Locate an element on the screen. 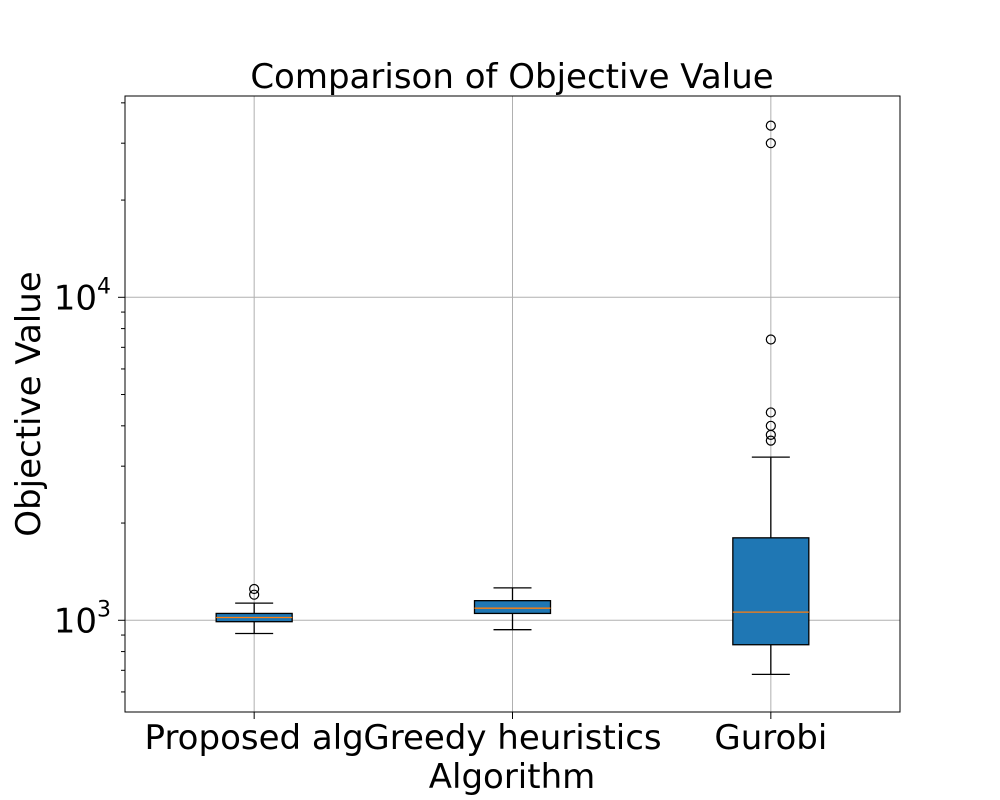 Image resolution: width=1000 pixels, height=800 pixels. y-ticks: 10³ 10⁴ is located at coordinates (89, 457).